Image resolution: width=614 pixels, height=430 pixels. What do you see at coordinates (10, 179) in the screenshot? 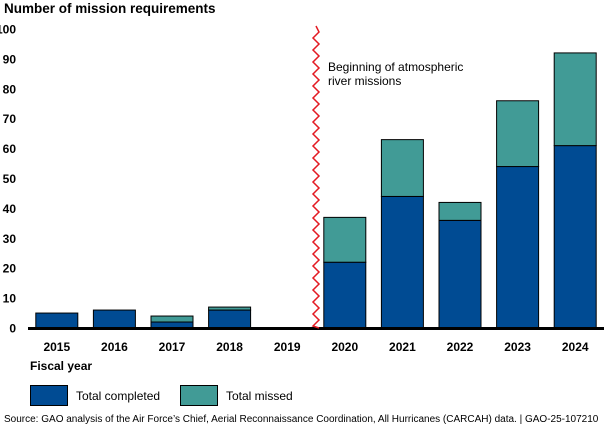
I see `y-tick-label-50: 50` at bounding box center [10, 179].